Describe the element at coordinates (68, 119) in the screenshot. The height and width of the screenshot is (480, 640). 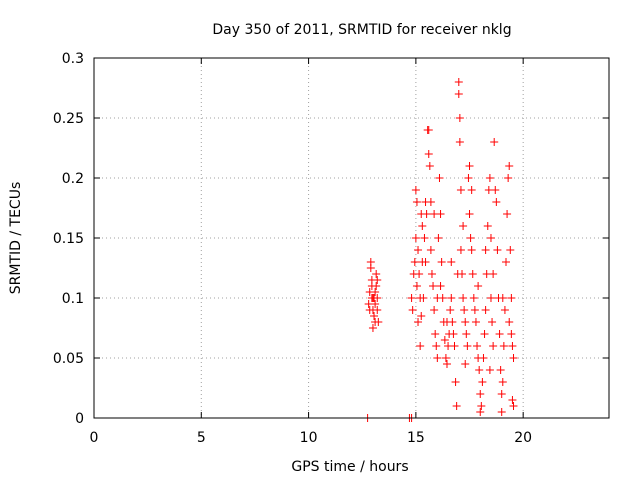
I see `y-tick-label: 0.25` at that location.